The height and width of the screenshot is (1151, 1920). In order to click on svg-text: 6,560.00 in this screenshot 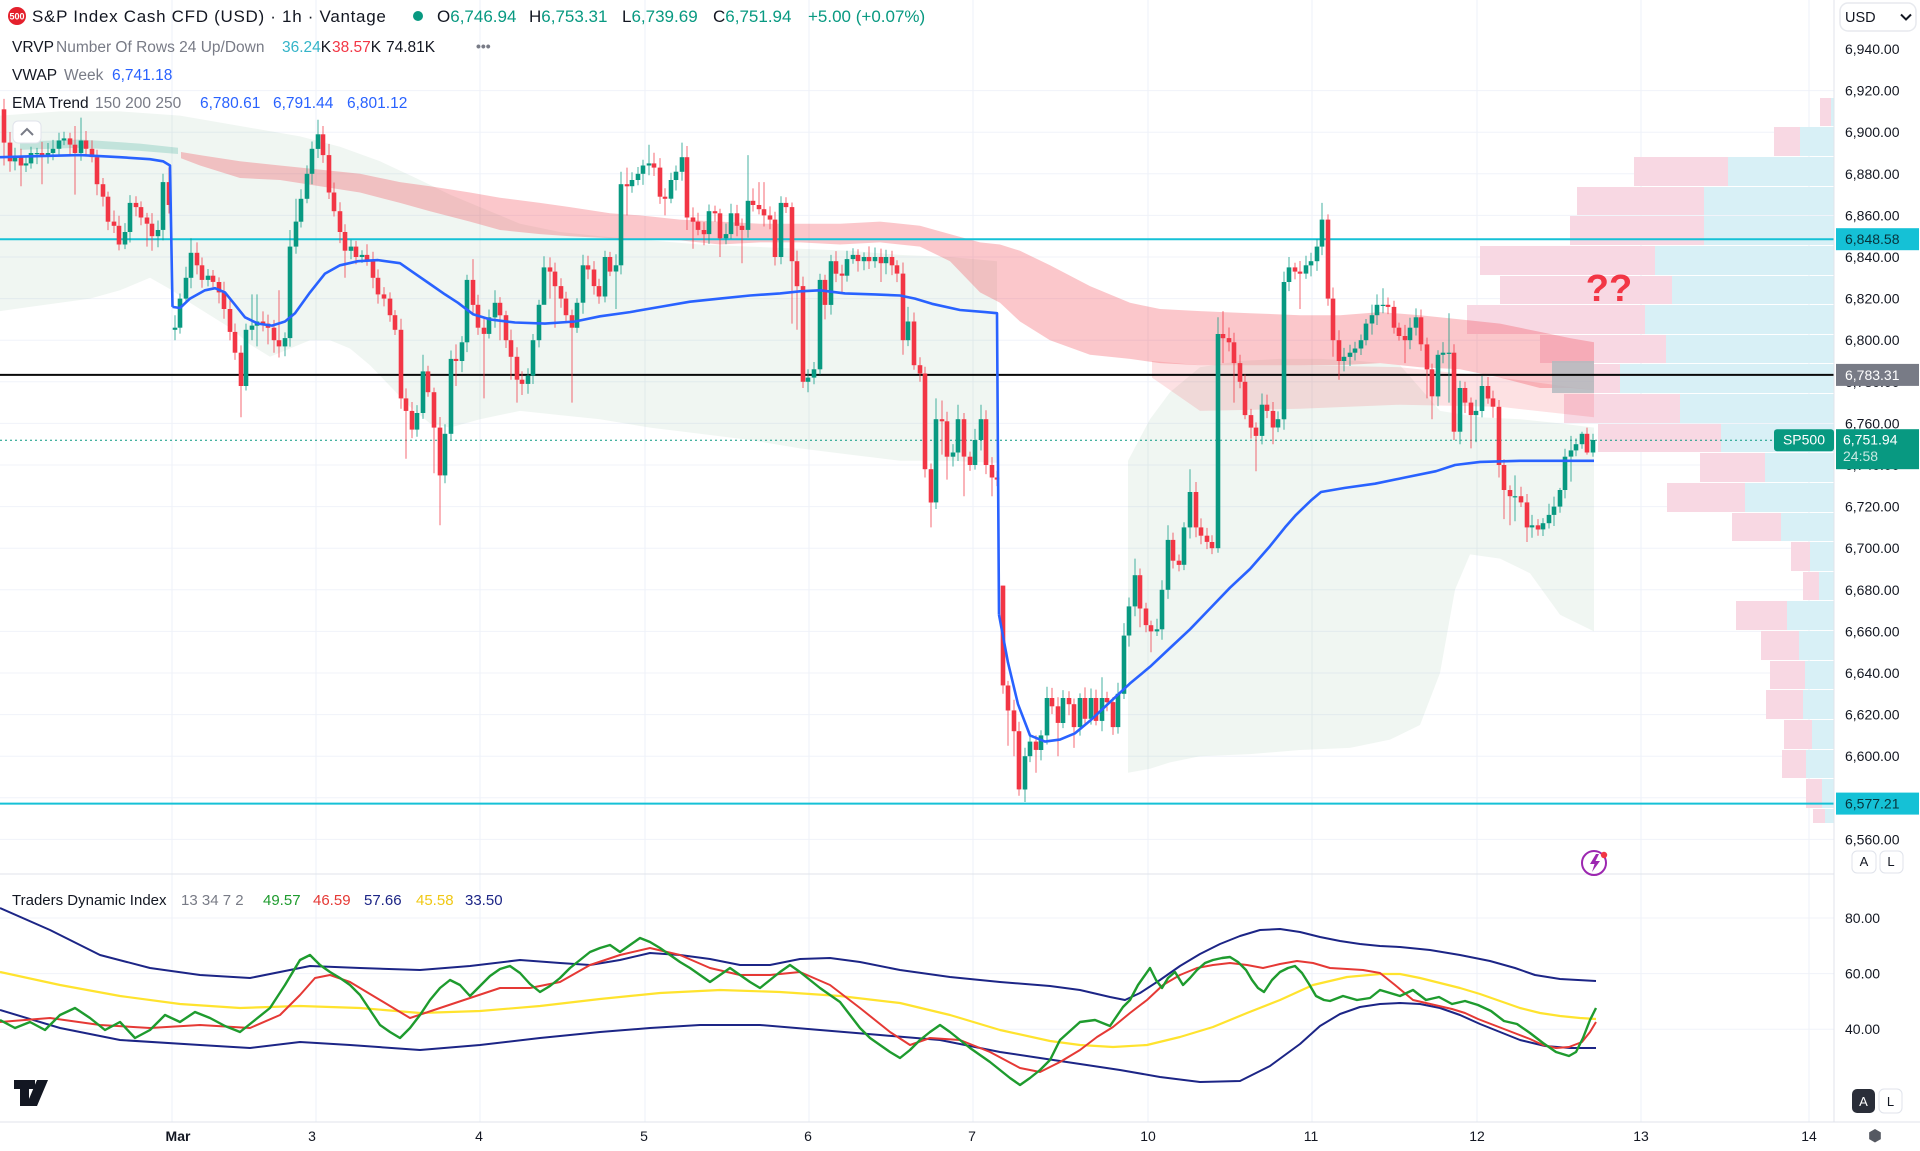, I will do `click(1872, 839)`.